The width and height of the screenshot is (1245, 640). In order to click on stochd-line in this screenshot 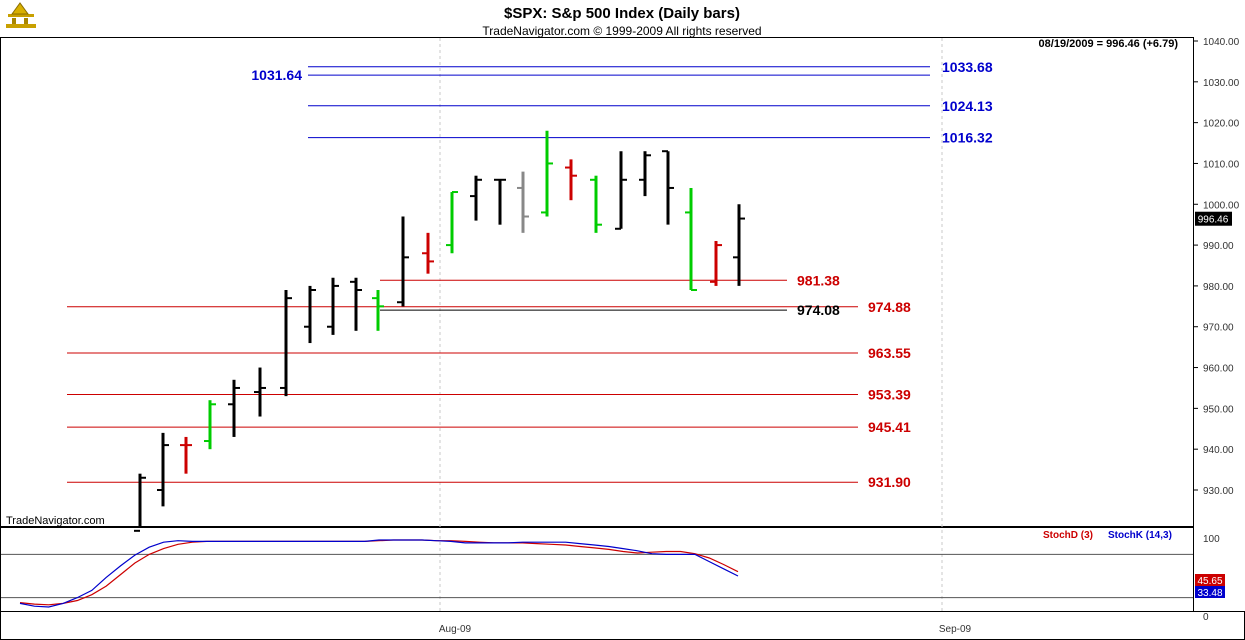, I will do `click(379, 572)`.